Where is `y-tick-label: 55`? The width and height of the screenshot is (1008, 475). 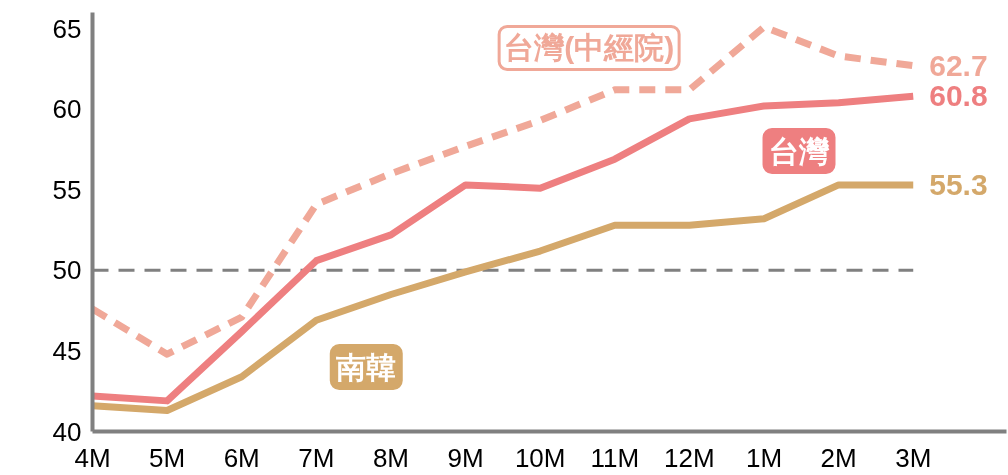 y-tick-label: 55 is located at coordinates (67, 189).